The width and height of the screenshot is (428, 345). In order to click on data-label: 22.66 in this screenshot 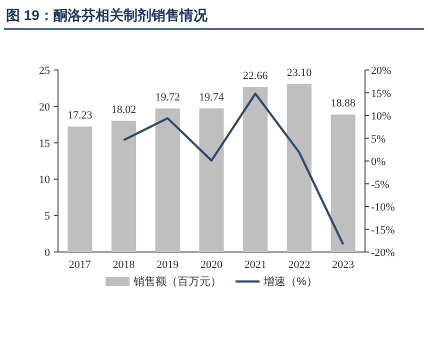, I will do `click(255, 76)`.